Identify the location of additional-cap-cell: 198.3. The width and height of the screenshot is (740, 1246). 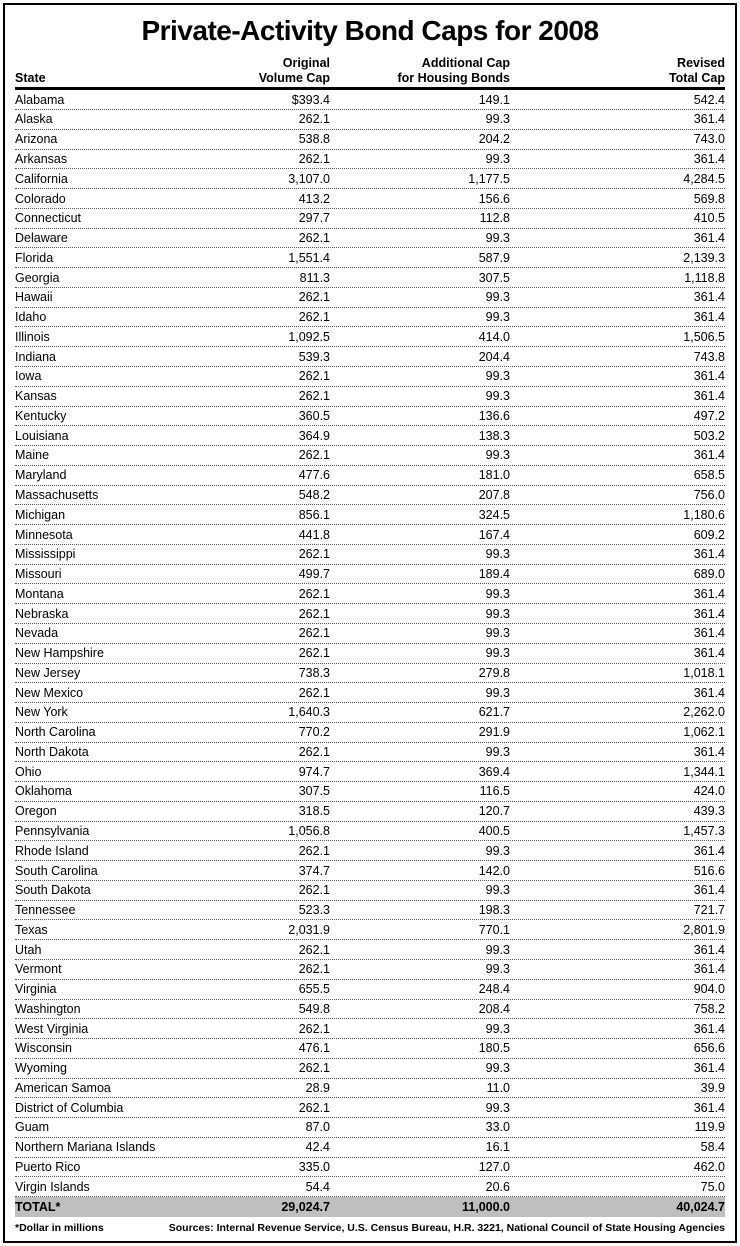
(494, 910).